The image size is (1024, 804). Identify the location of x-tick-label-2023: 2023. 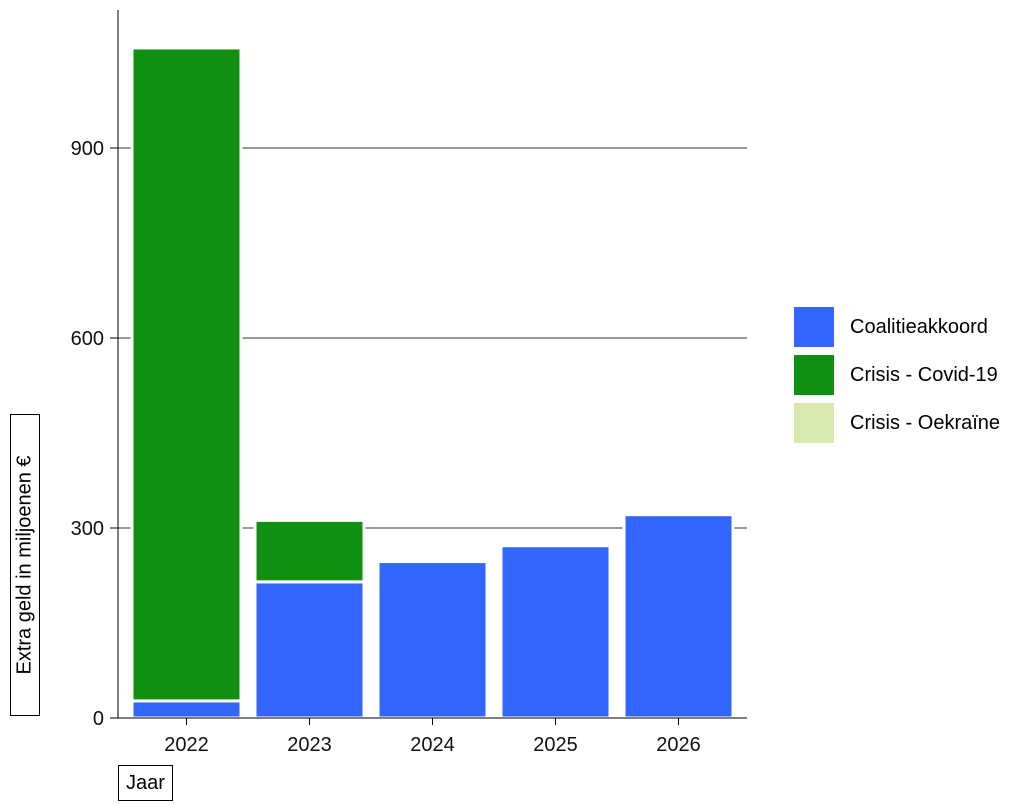
(309, 745).